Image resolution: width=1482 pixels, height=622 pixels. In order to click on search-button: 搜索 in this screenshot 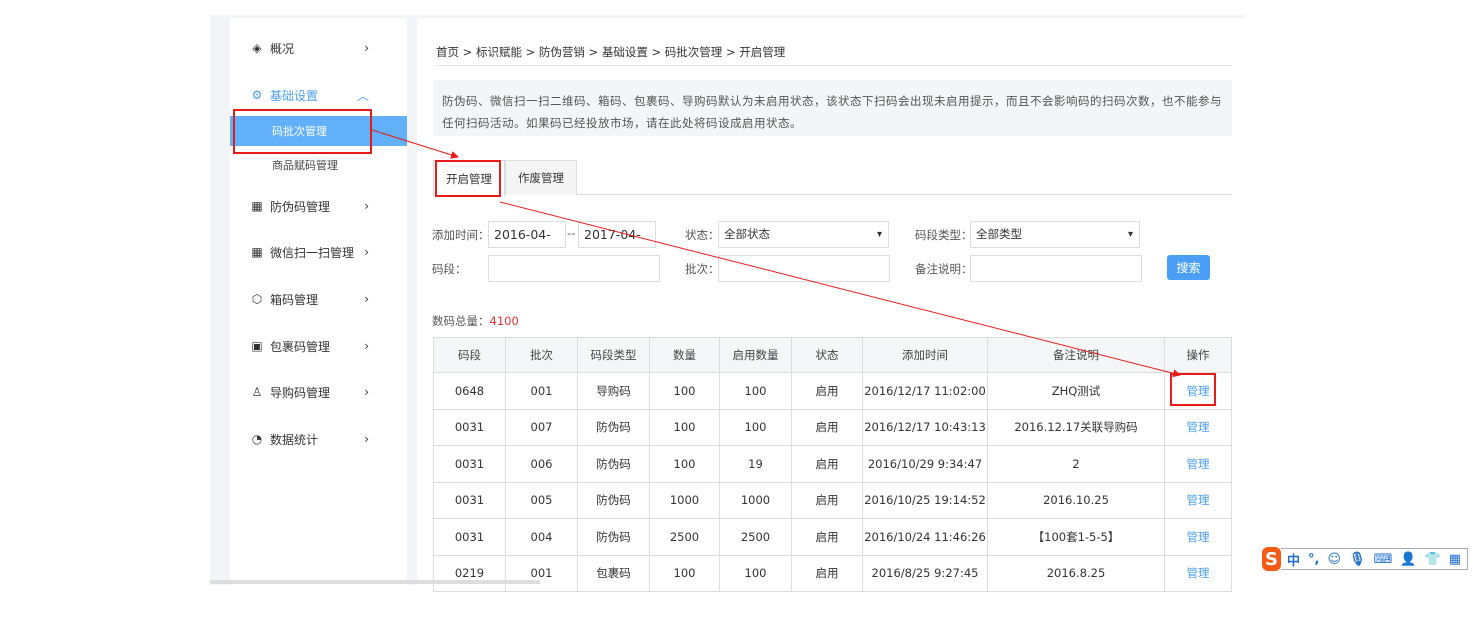, I will do `click(1188, 267)`.